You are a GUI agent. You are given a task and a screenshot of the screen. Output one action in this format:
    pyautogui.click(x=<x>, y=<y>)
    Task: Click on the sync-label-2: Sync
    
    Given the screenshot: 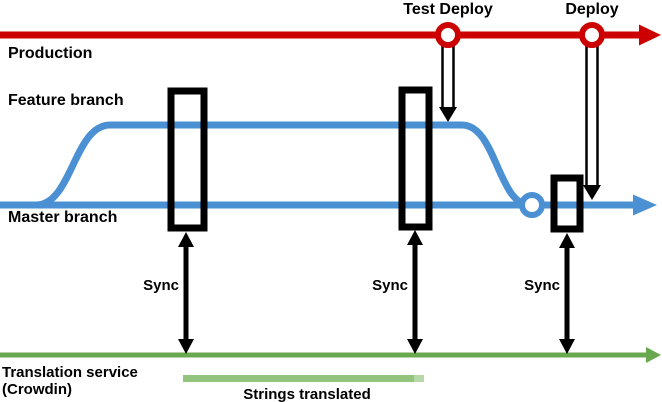 What is the action you would take?
    pyautogui.click(x=390, y=285)
    